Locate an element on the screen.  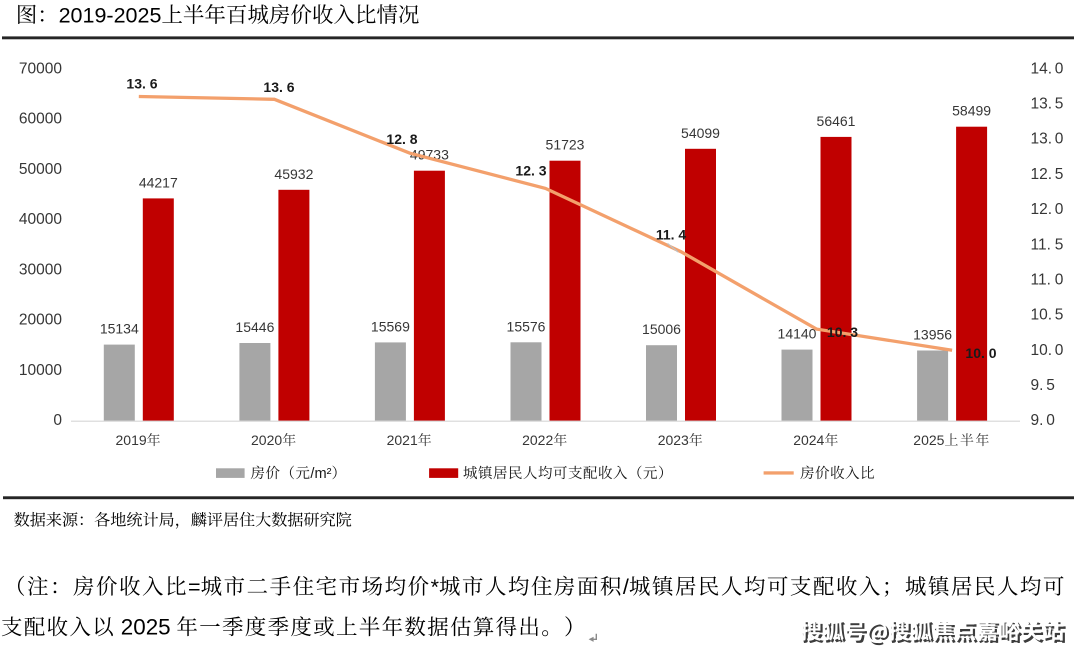
svg-text: 30000 is located at coordinates (40, 269).